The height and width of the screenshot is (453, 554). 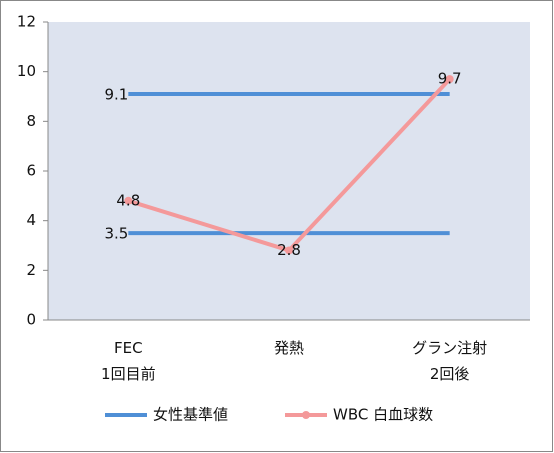 I want to click on legend-marker, so click(x=306, y=415).